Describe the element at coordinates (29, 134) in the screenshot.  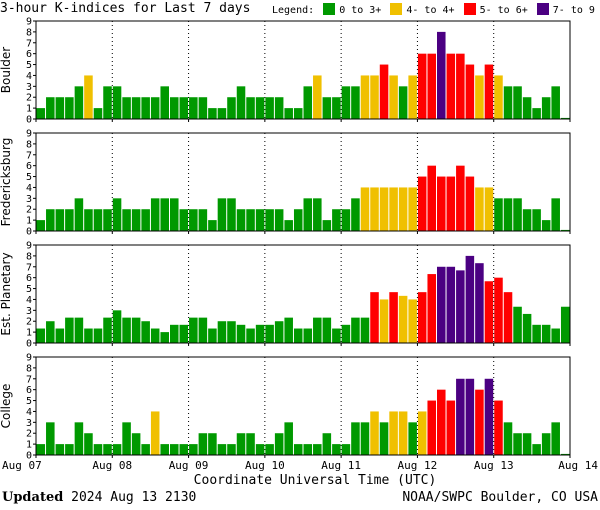
I see `y-tick-label: 9` at that location.